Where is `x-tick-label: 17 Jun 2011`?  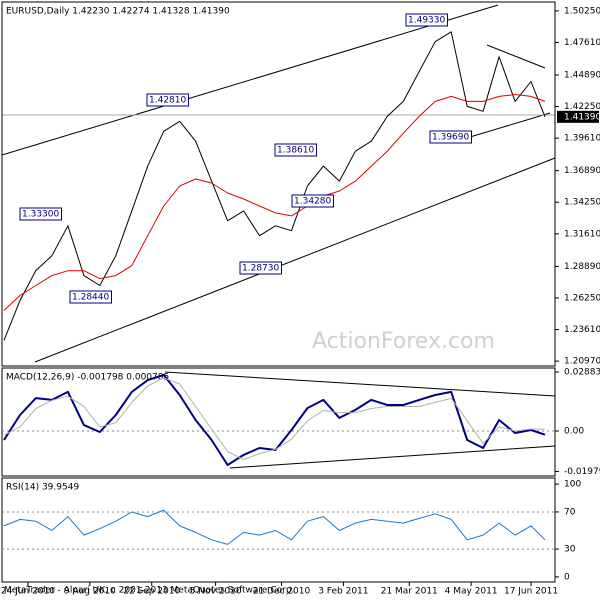 x-tick-label: 17 Jun 2011 is located at coordinates (531, 592).